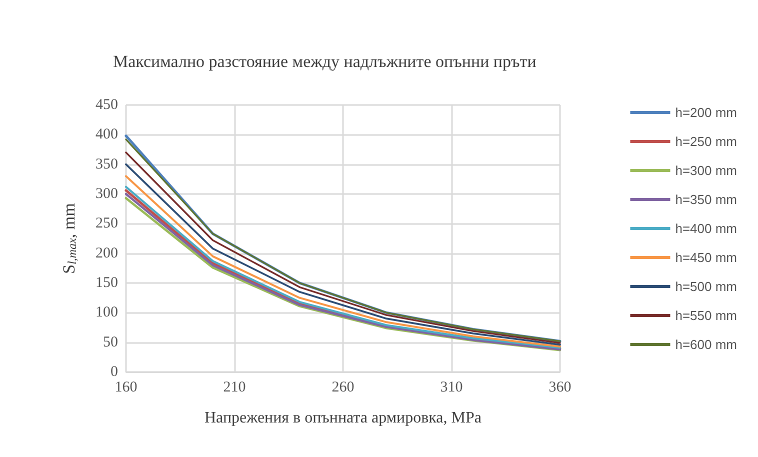 Image resolution: width=758 pixels, height=457 pixels. I want to click on y-tick-label: 350, so click(107, 164).